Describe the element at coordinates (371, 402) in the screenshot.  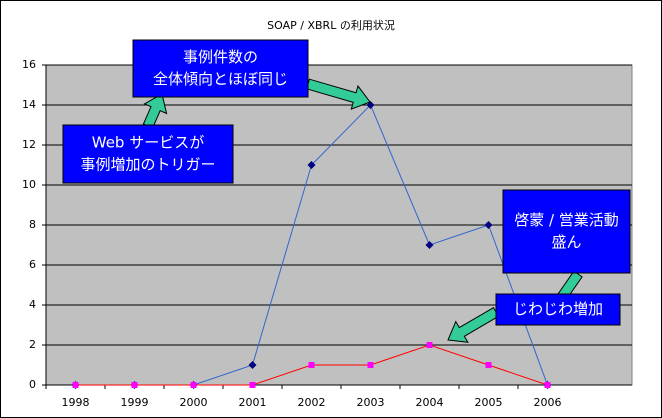
I see `x-tick-label: 2003` at that location.